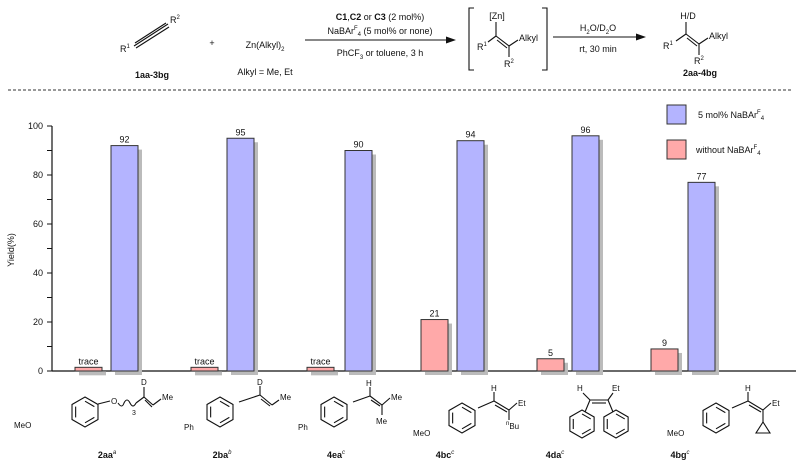 The height and width of the screenshot is (465, 798). What do you see at coordinates (695, 44) in the screenshot?
I see `product: H/D R1 Alkyl R2 2aa-4bg` at bounding box center [695, 44].